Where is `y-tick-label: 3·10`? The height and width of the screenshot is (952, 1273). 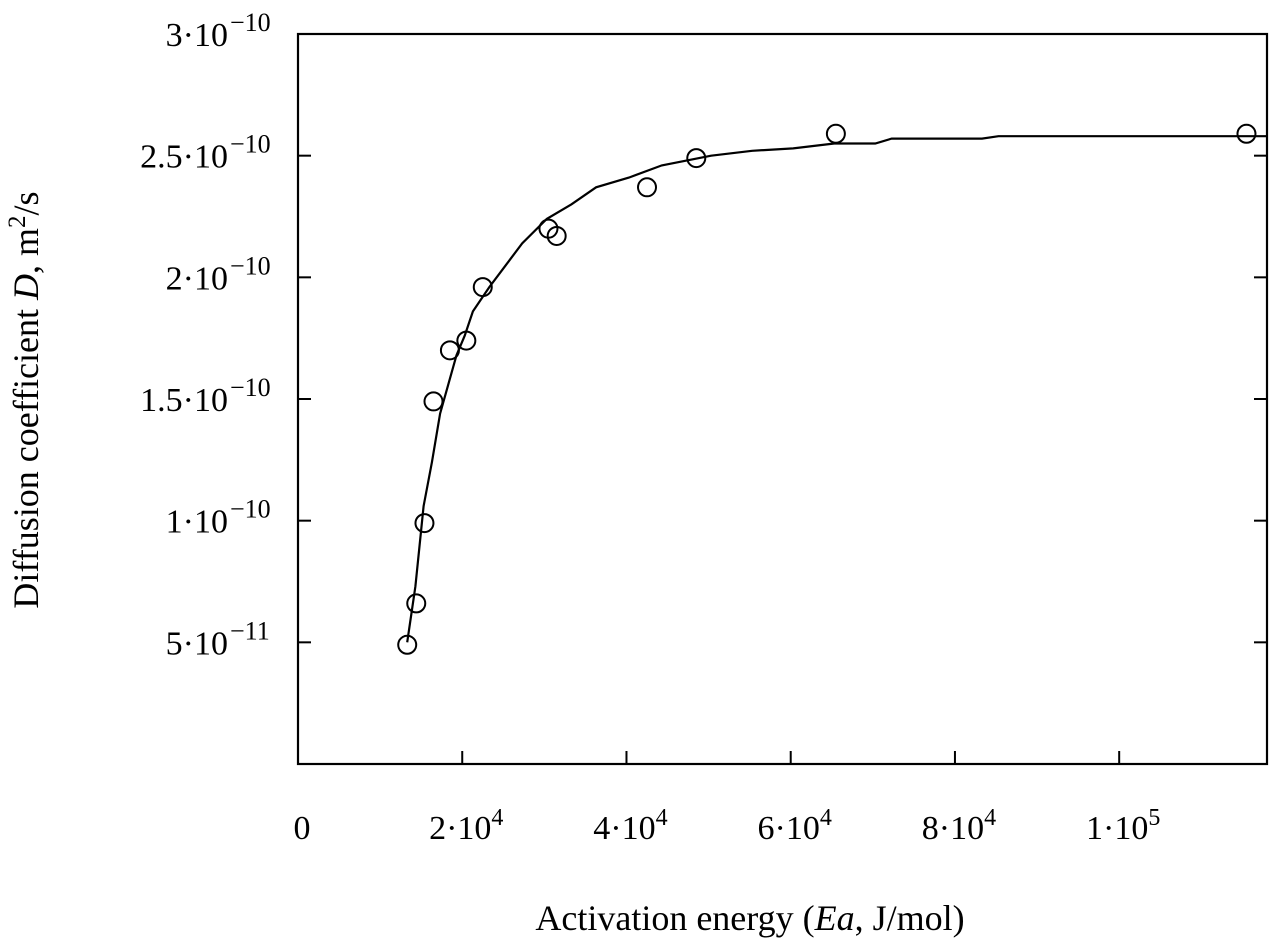
y-tick-label: 3·10 is located at coordinates (197, 35).